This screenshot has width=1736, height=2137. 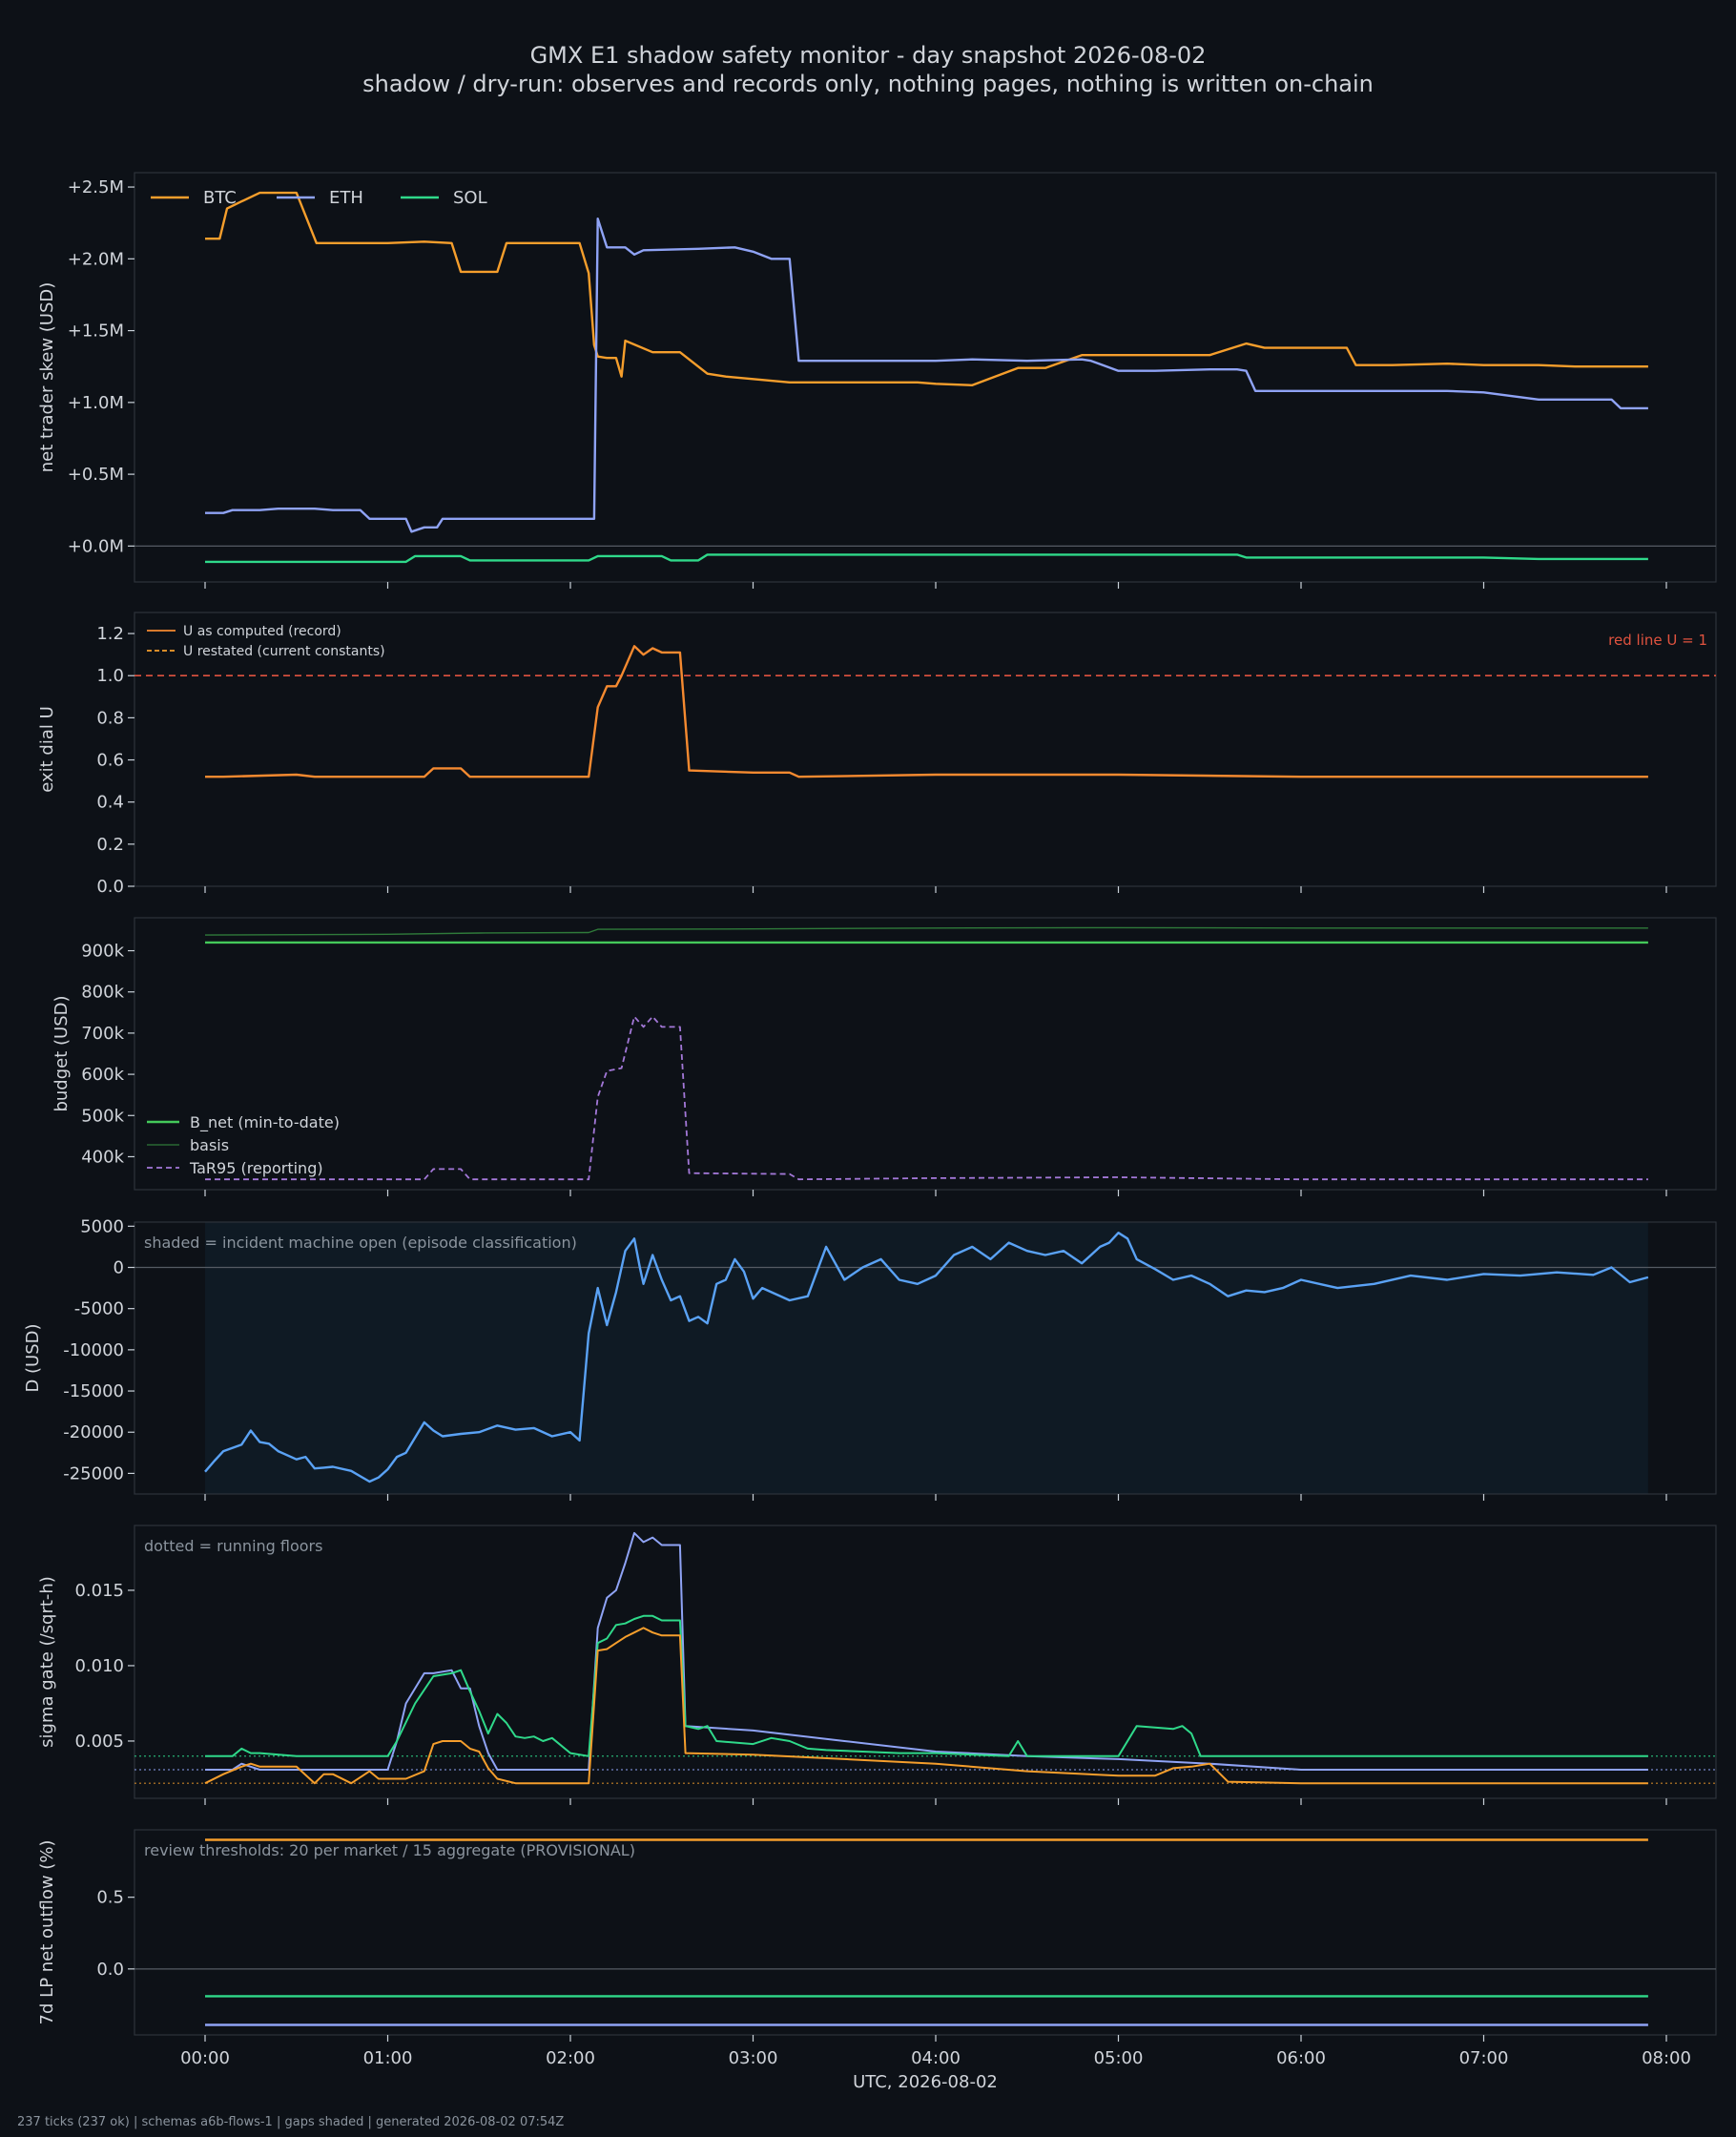 I want to click on y-tick-label: +2.0M, so click(x=96, y=259).